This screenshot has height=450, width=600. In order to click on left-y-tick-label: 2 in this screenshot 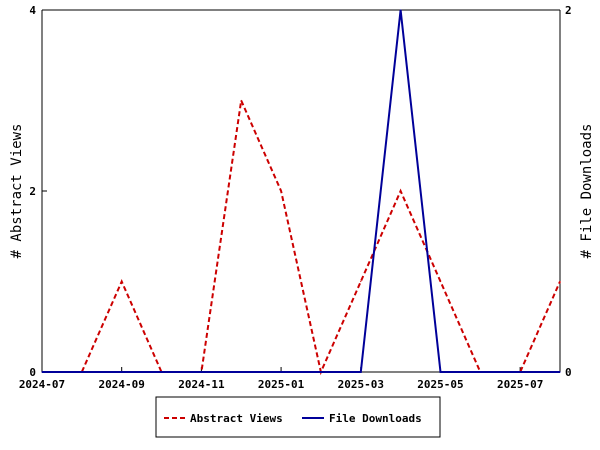, I will do `click(32, 191)`.